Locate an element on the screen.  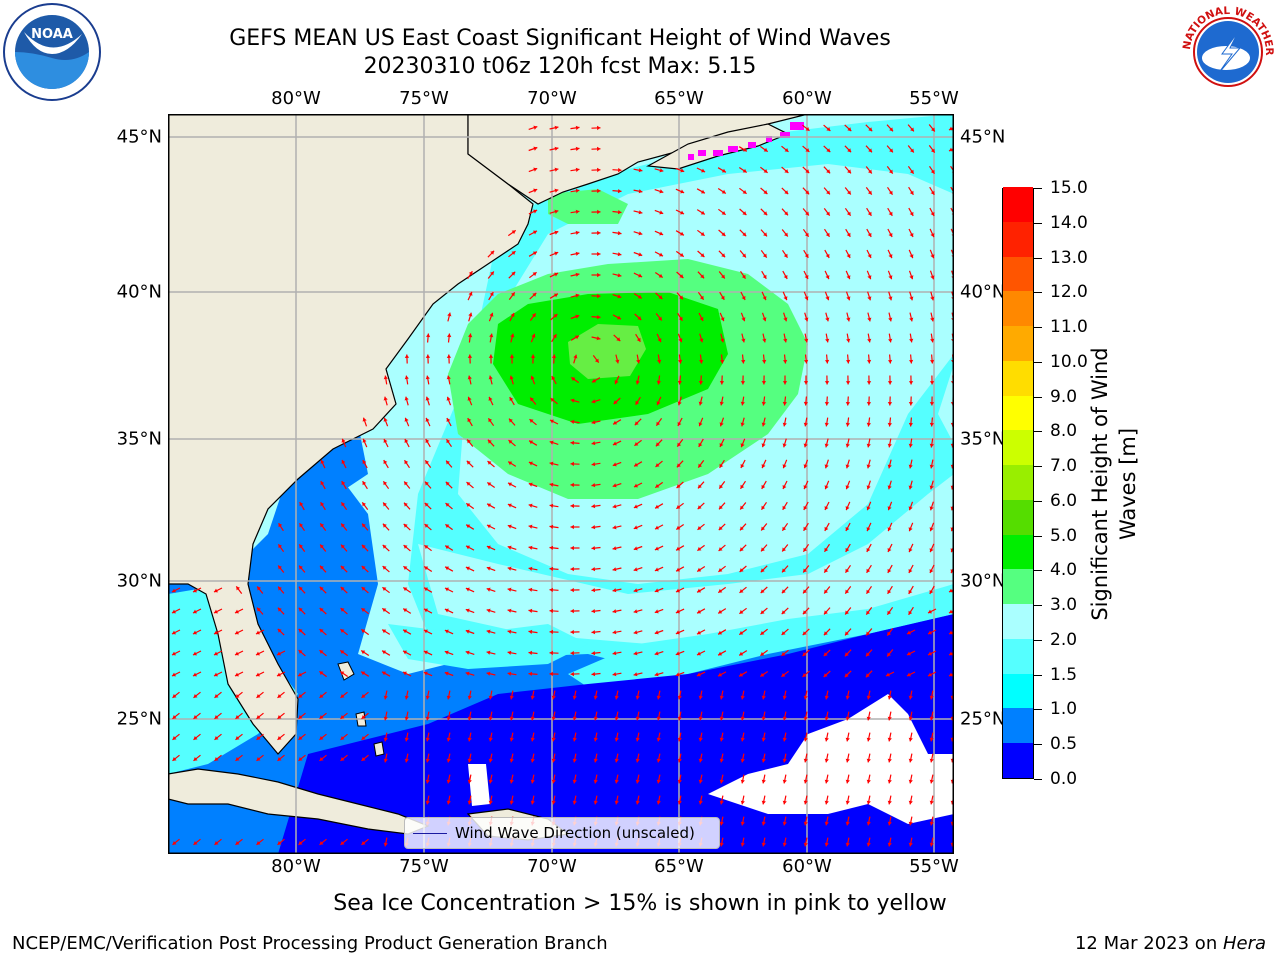
lon-label-top: 70°W is located at coordinates (552, 98).